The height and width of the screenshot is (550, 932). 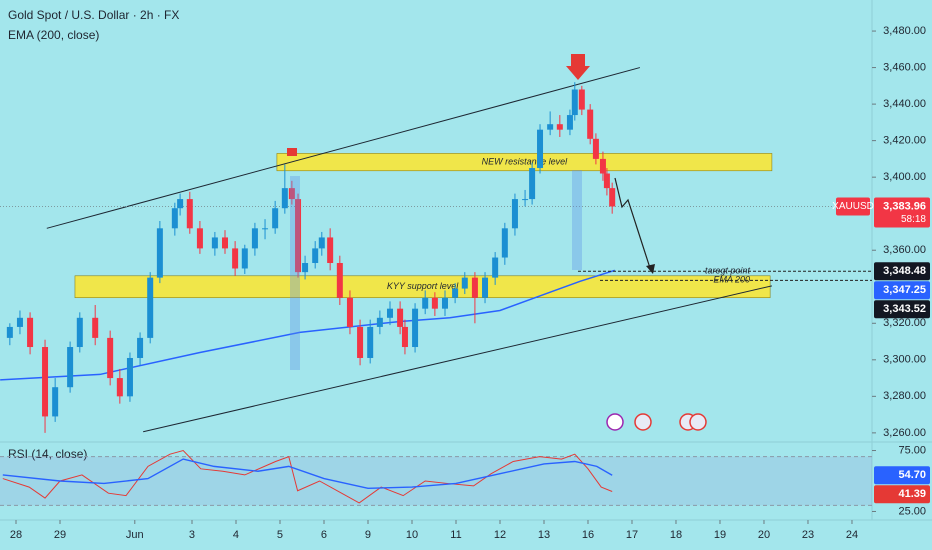 I want to click on x-tick-label: Jun, so click(x=135, y=535).